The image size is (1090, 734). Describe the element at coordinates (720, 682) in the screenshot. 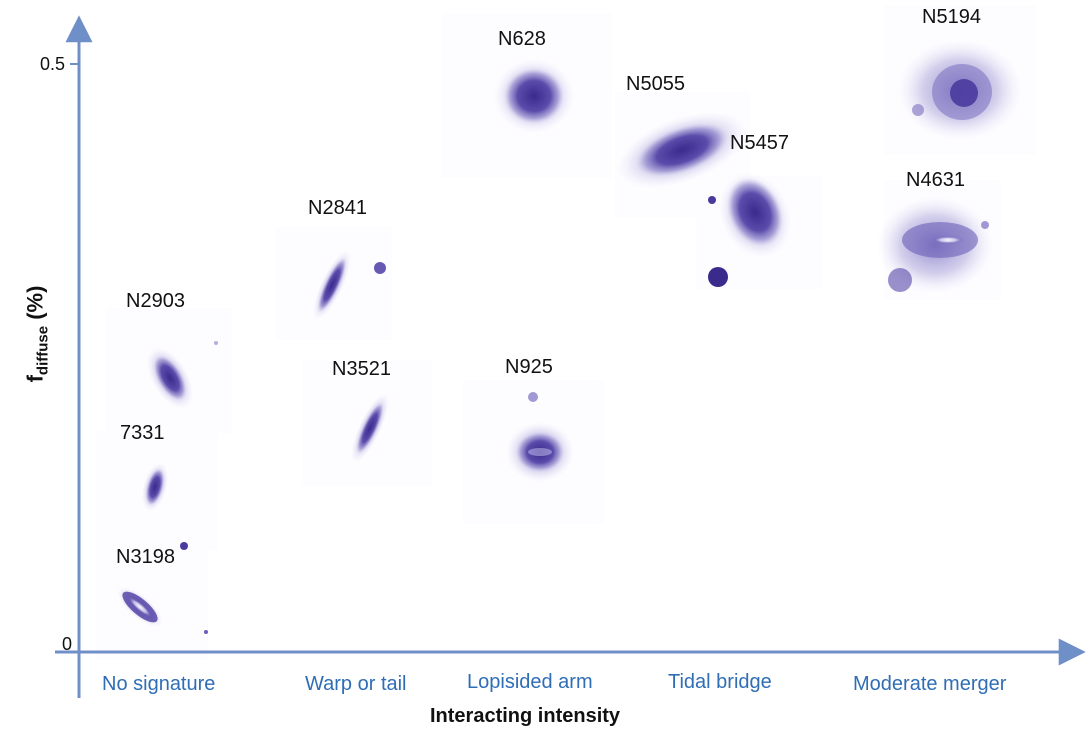

I see `category-tidal-bridge: Tidal bridge` at that location.